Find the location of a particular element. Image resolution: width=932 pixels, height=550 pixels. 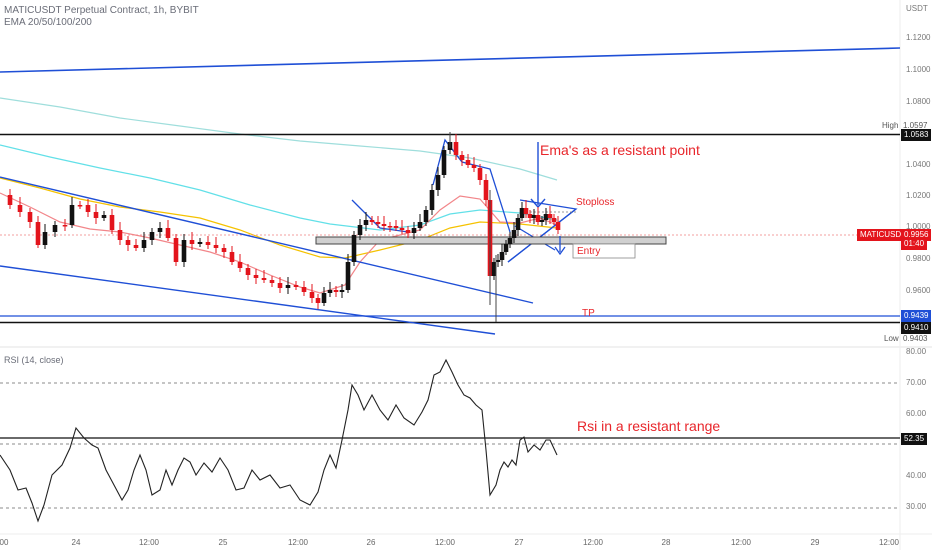

stoploss-annotation: Stoploss is located at coordinates (595, 202).